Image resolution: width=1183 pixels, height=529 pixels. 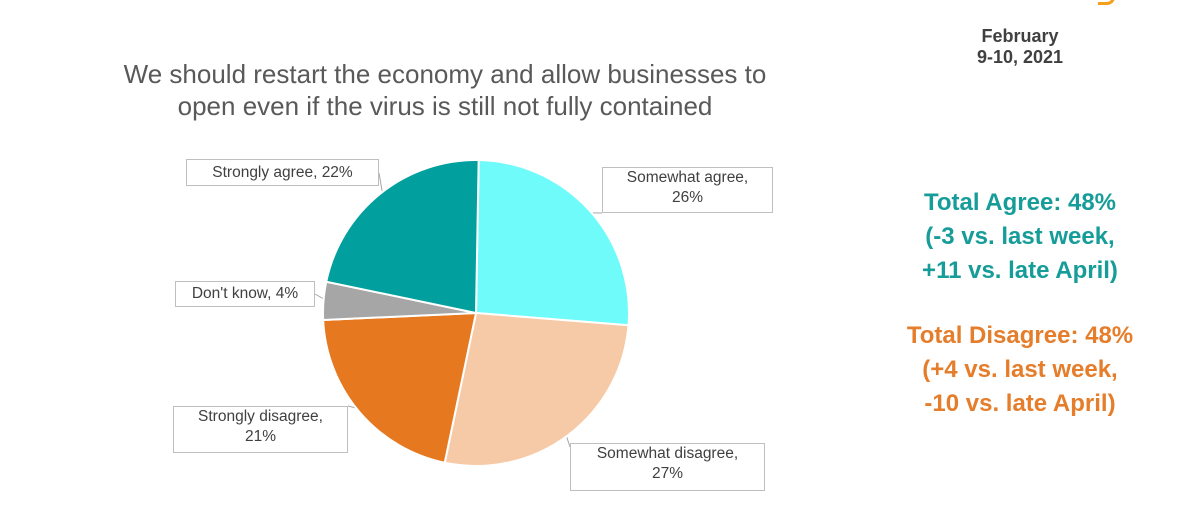 What do you see at coordinates (1020, 335) in the screenshot?
I see `total-disagree-line1: Total Disagree: 48%` at bounding box center [1020, 335].